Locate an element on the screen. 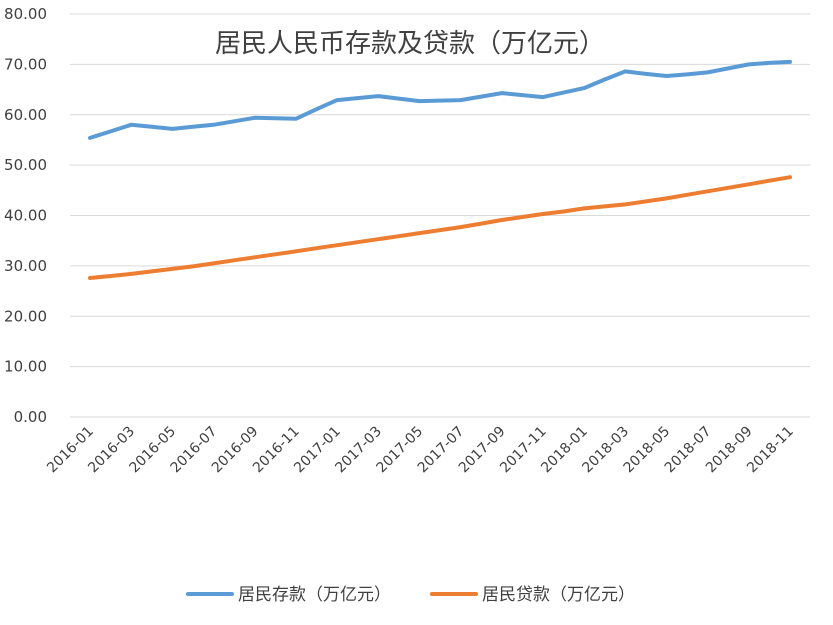  y-tick-label: 50.00 is located at coordinates (25, 165).